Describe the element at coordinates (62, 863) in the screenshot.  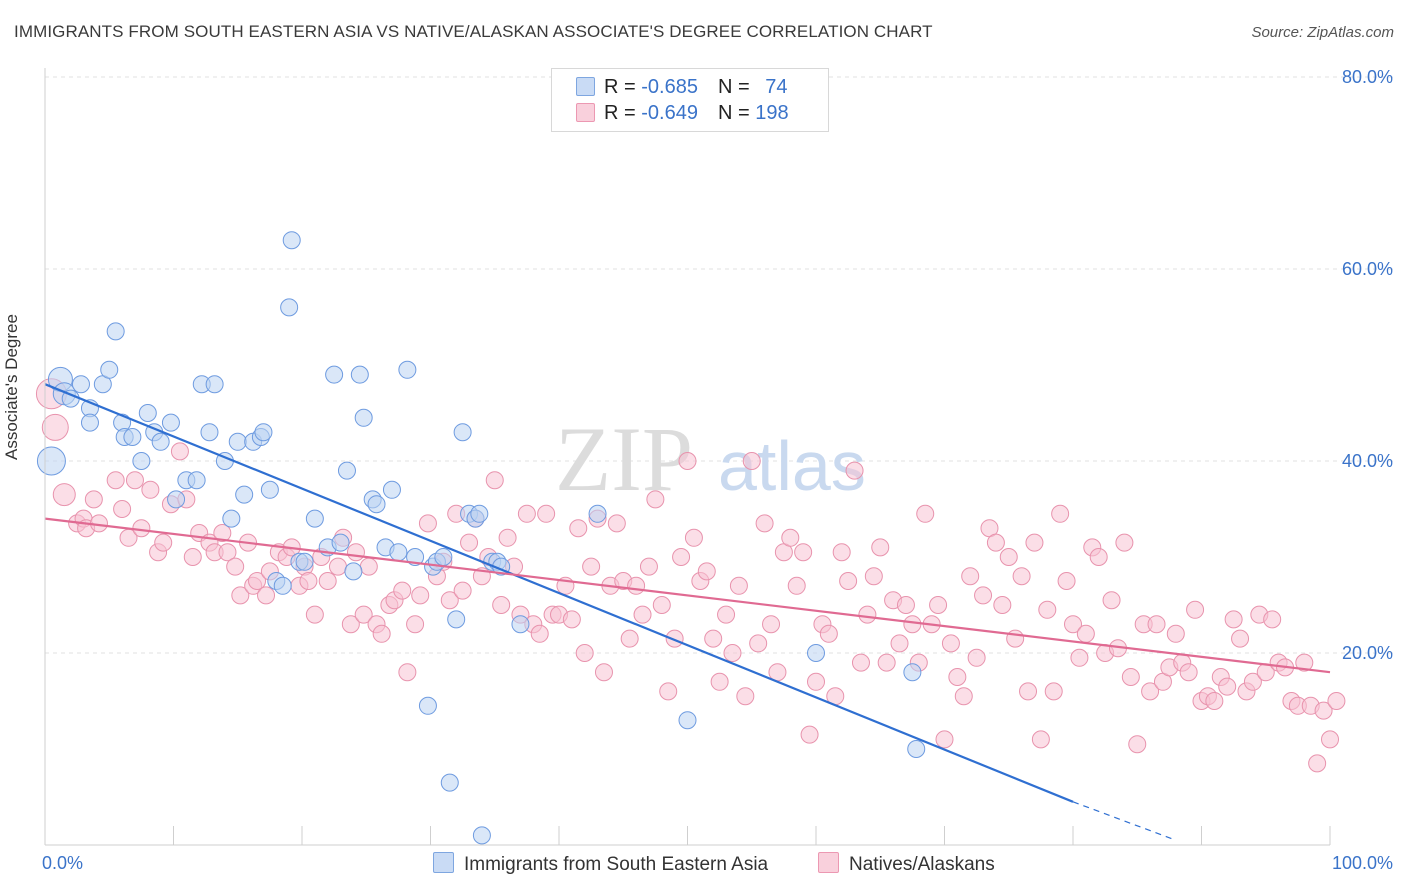
I see `x-tick-label: 0.0%` at that location.